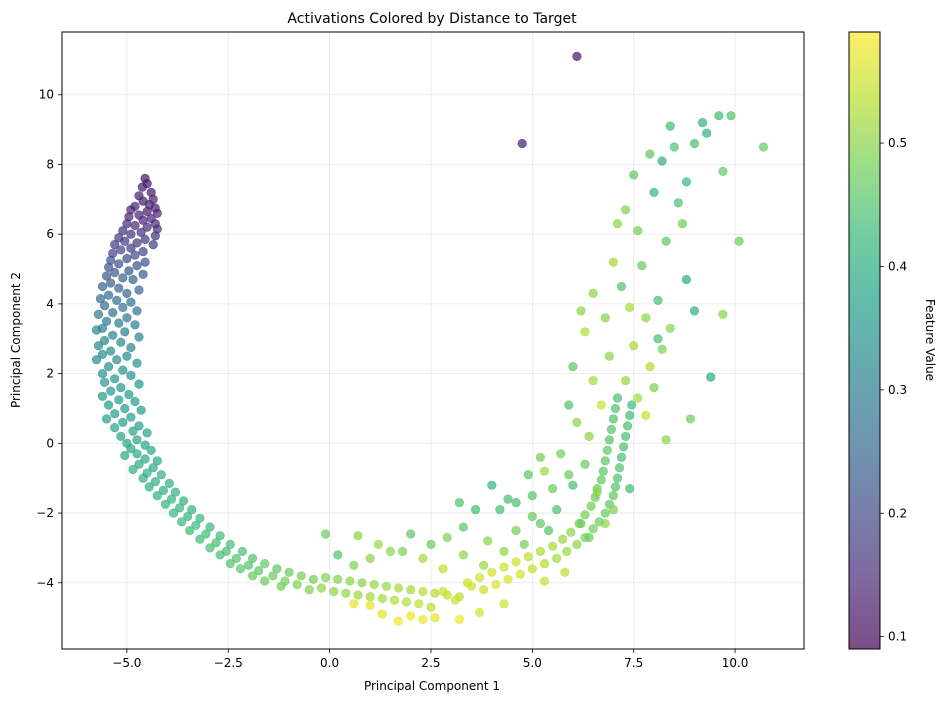  What do you see at coordinates (864, 340) in the screenshot?
I see `colorbar` at bounding box center [864, 340].